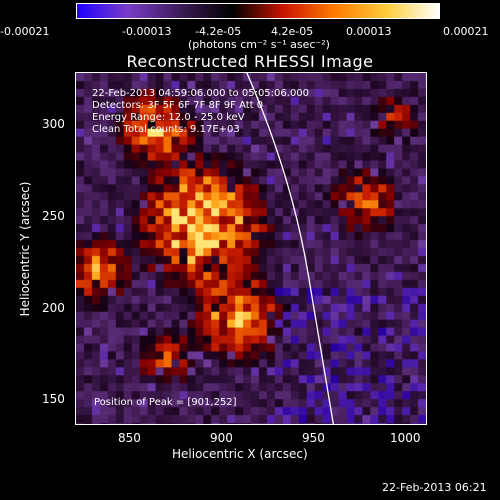 This screenshot has width=500, height=500. I want to click on limb-overlay, so click(290, 248).